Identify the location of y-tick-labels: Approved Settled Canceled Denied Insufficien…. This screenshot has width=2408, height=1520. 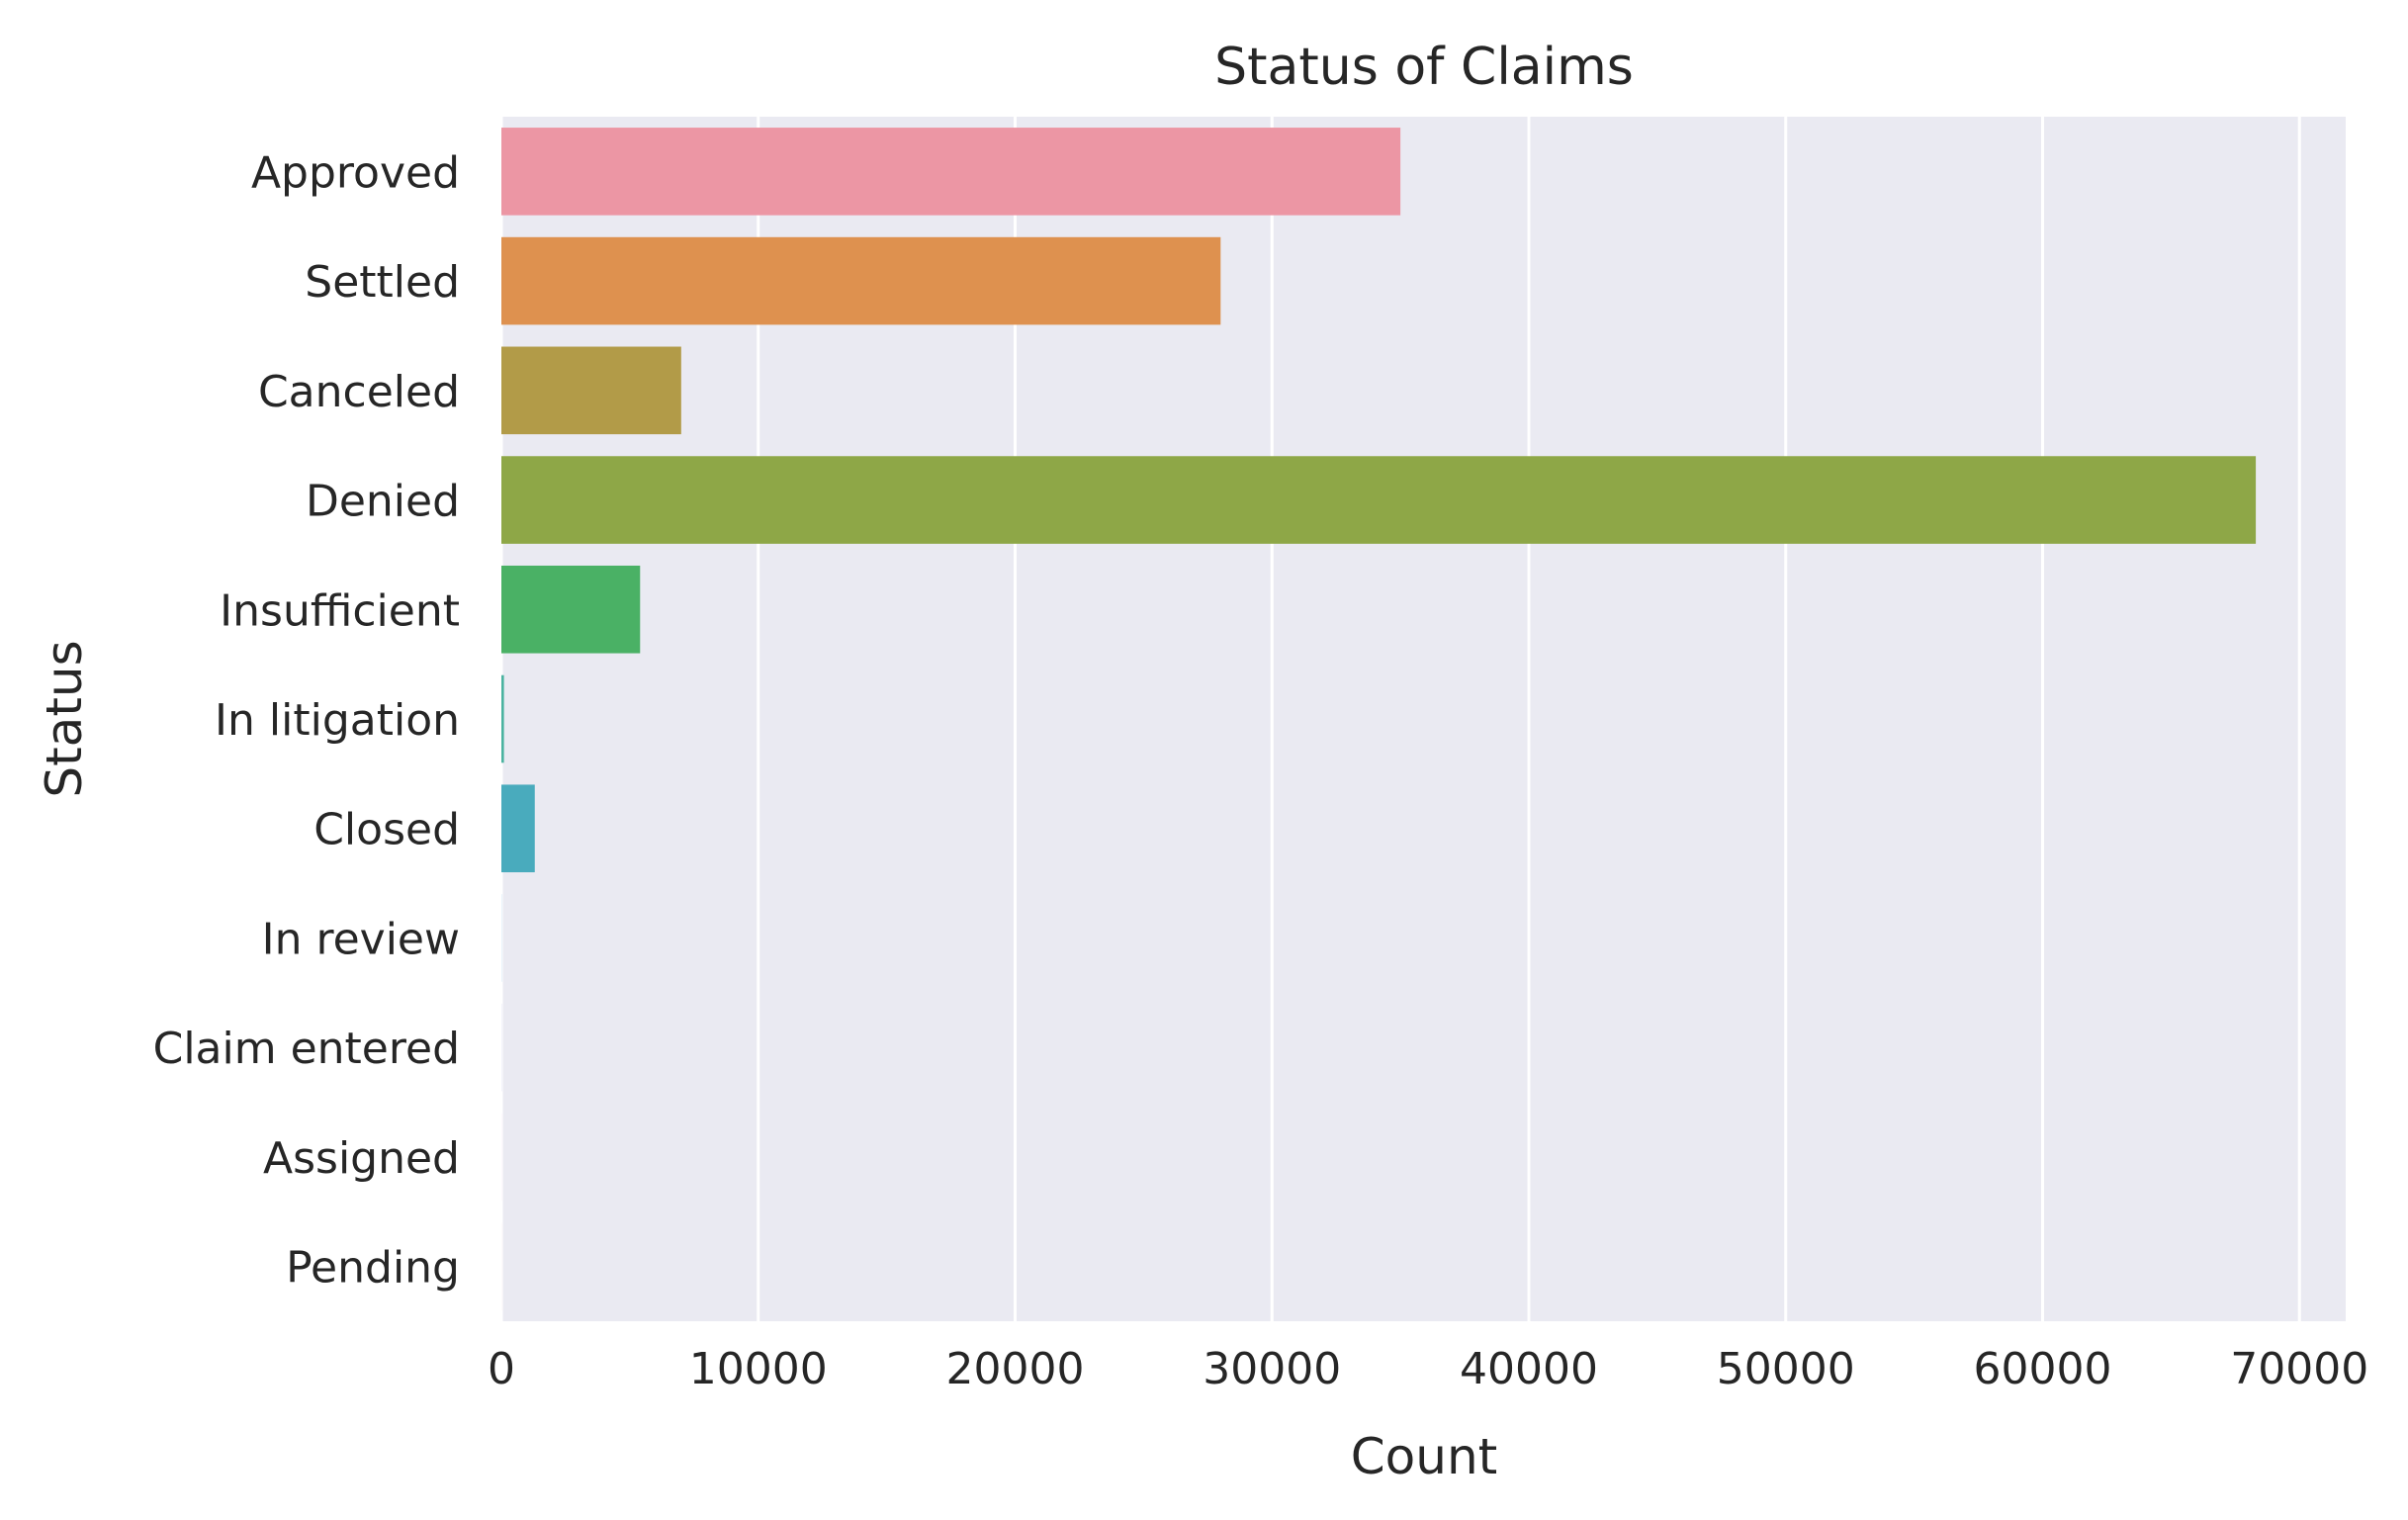
(306, 720).